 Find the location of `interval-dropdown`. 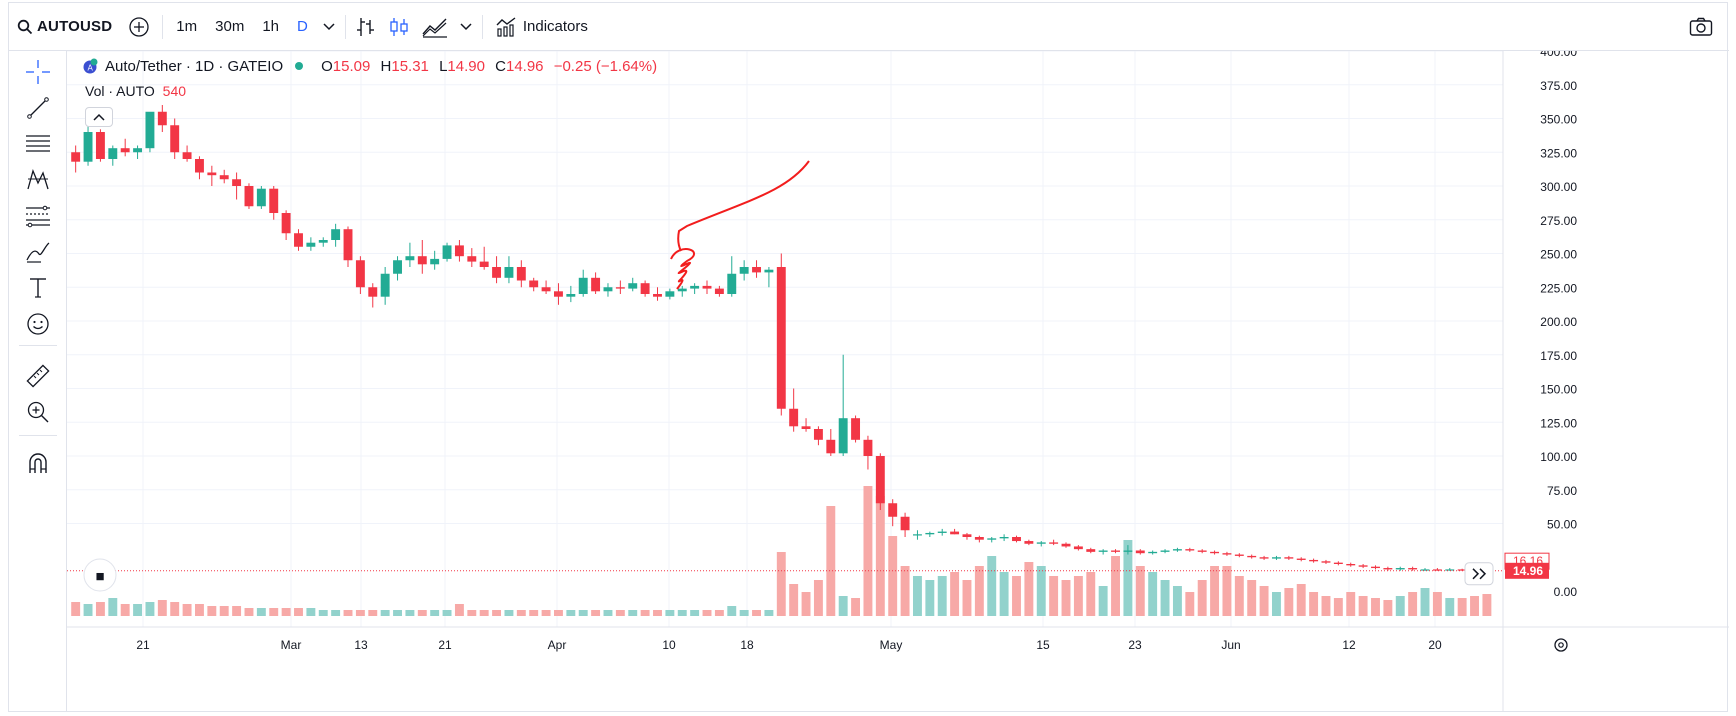

interval-dropdown is located at coordinates (329, 27).